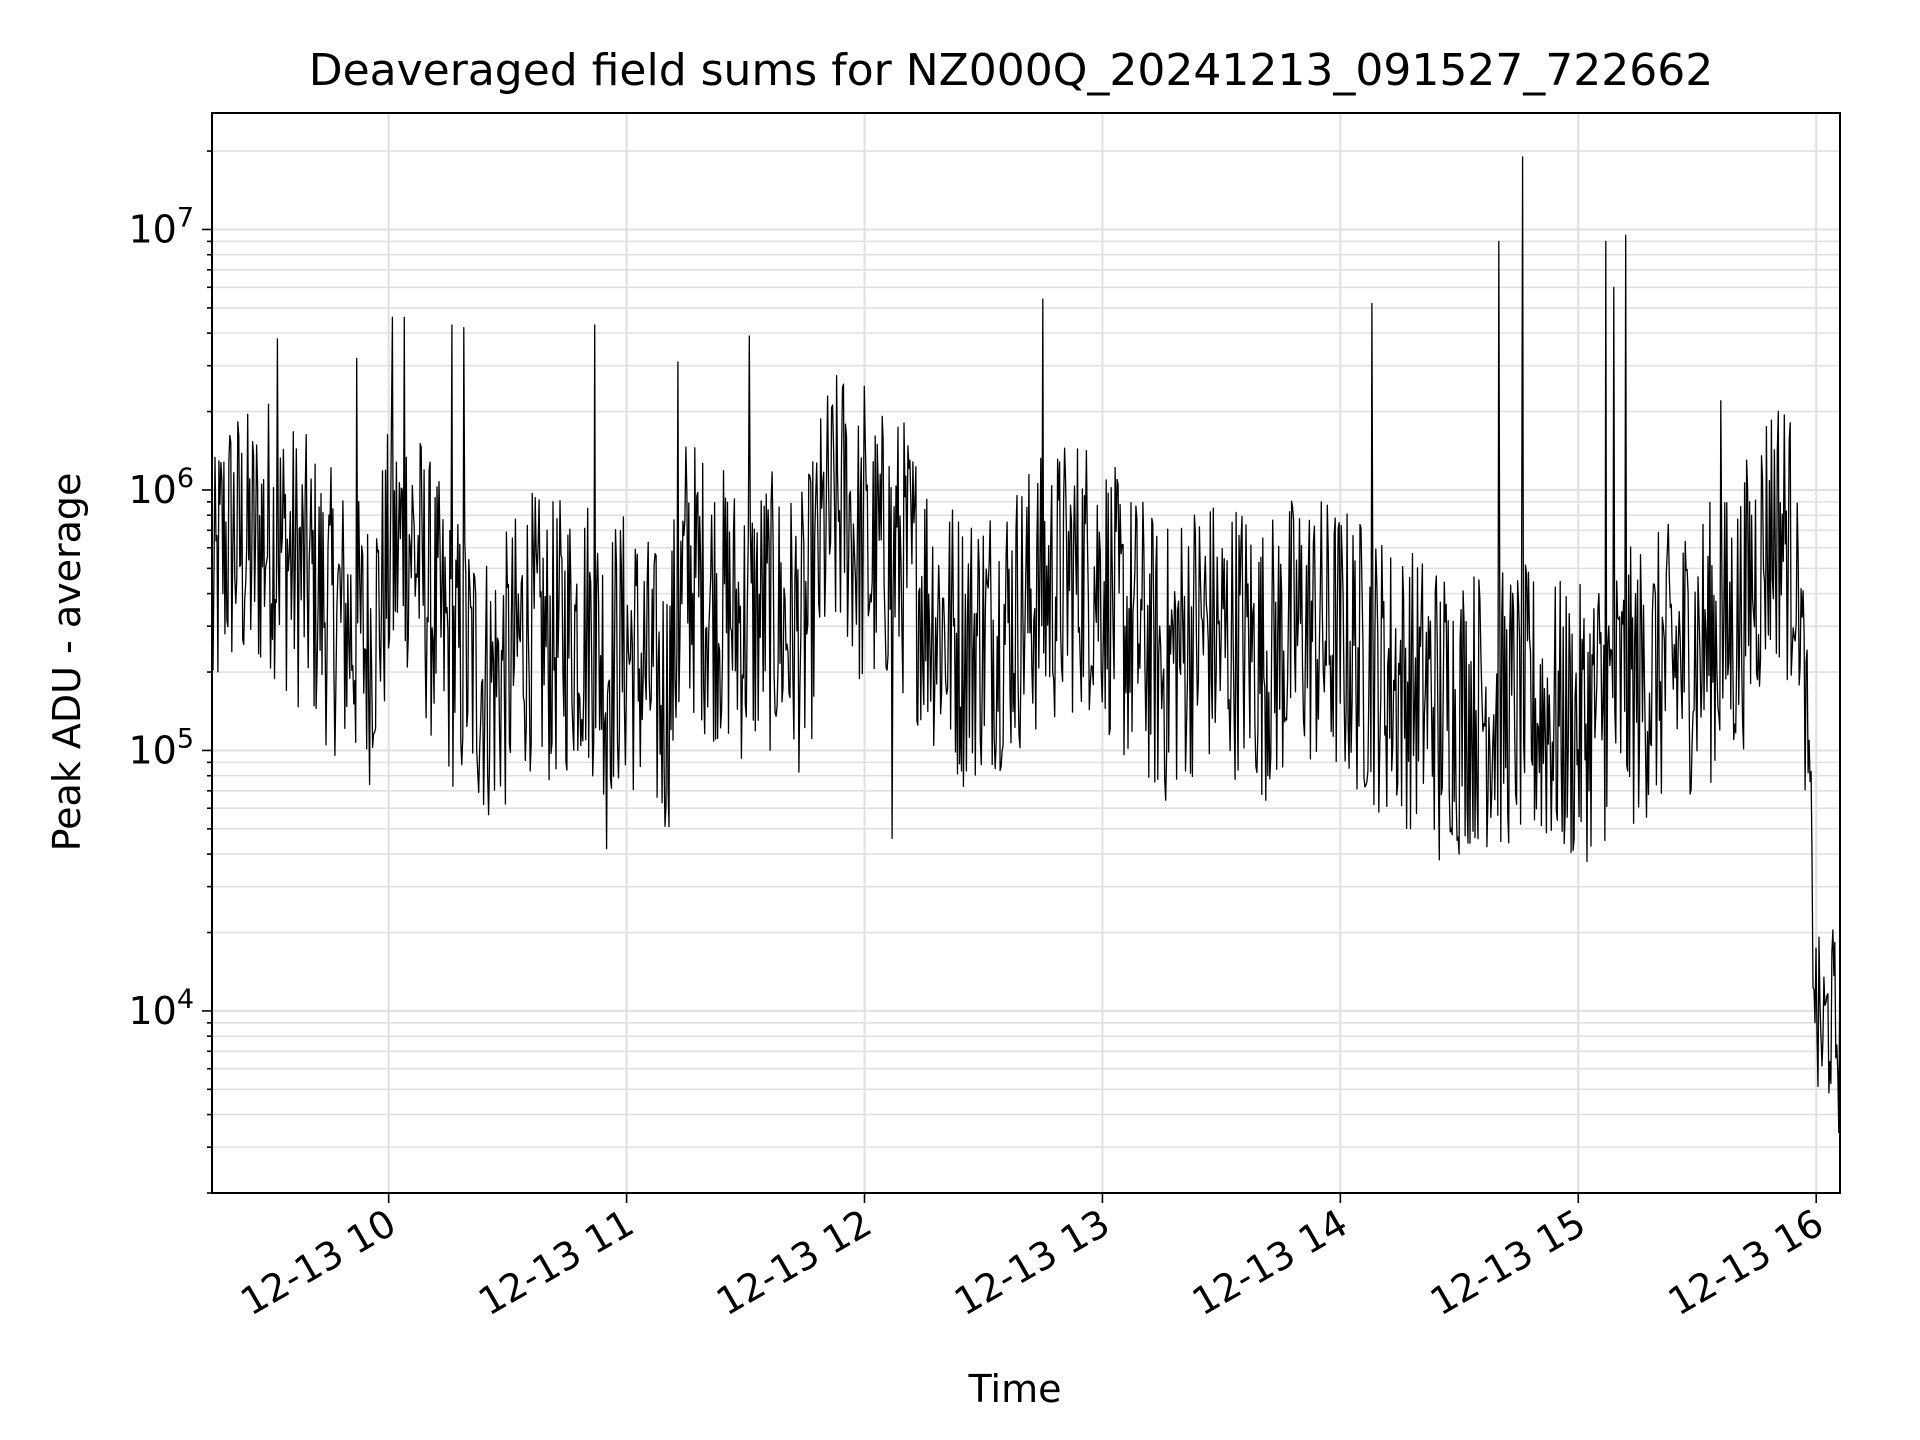 Image resolution: width=1920 pixels, height=1440 pixels. I want to click on y-tick-label: 107, so click(161, 226).